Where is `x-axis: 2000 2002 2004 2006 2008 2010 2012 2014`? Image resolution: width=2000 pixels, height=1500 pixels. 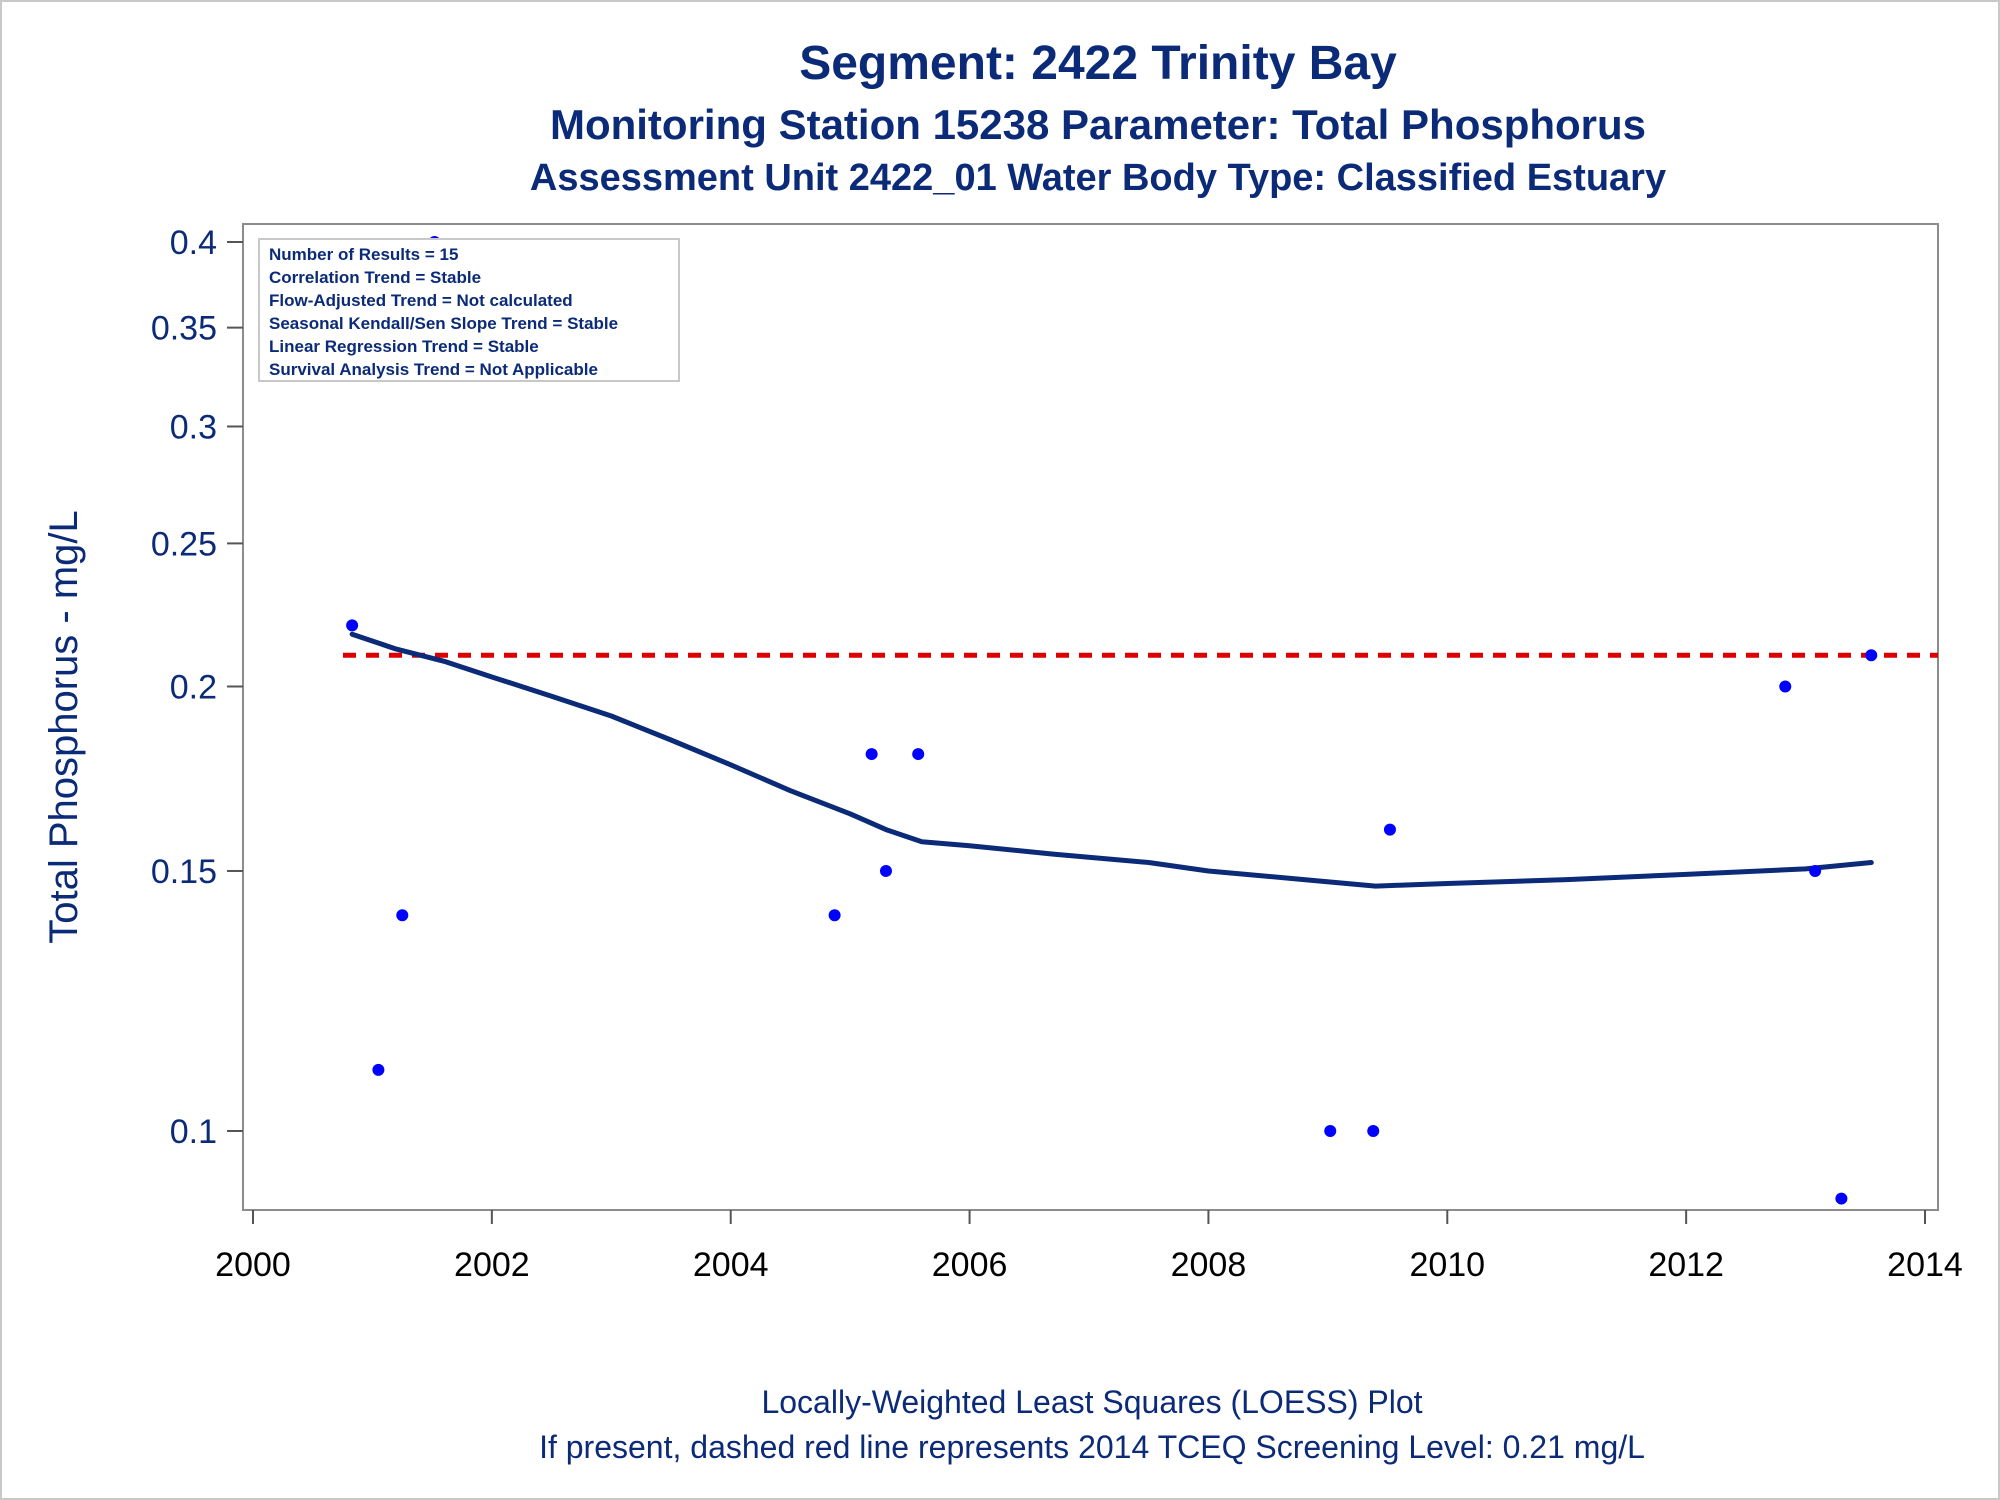
x-axis: 2000 2002 2004 2006 2008 2010 2012 2014 is located at coordinates (1089, 1247).